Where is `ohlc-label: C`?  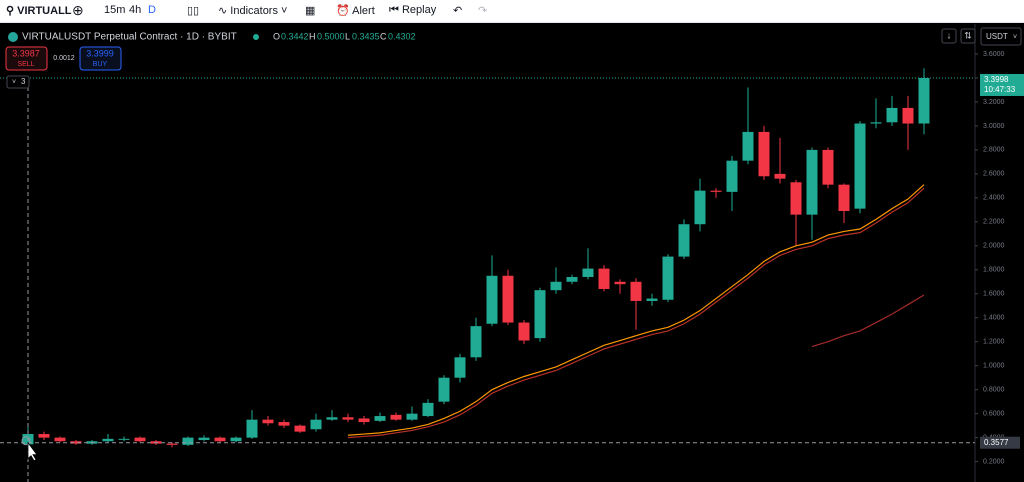 ohlc-label: C is located at coordinates (383, 36).